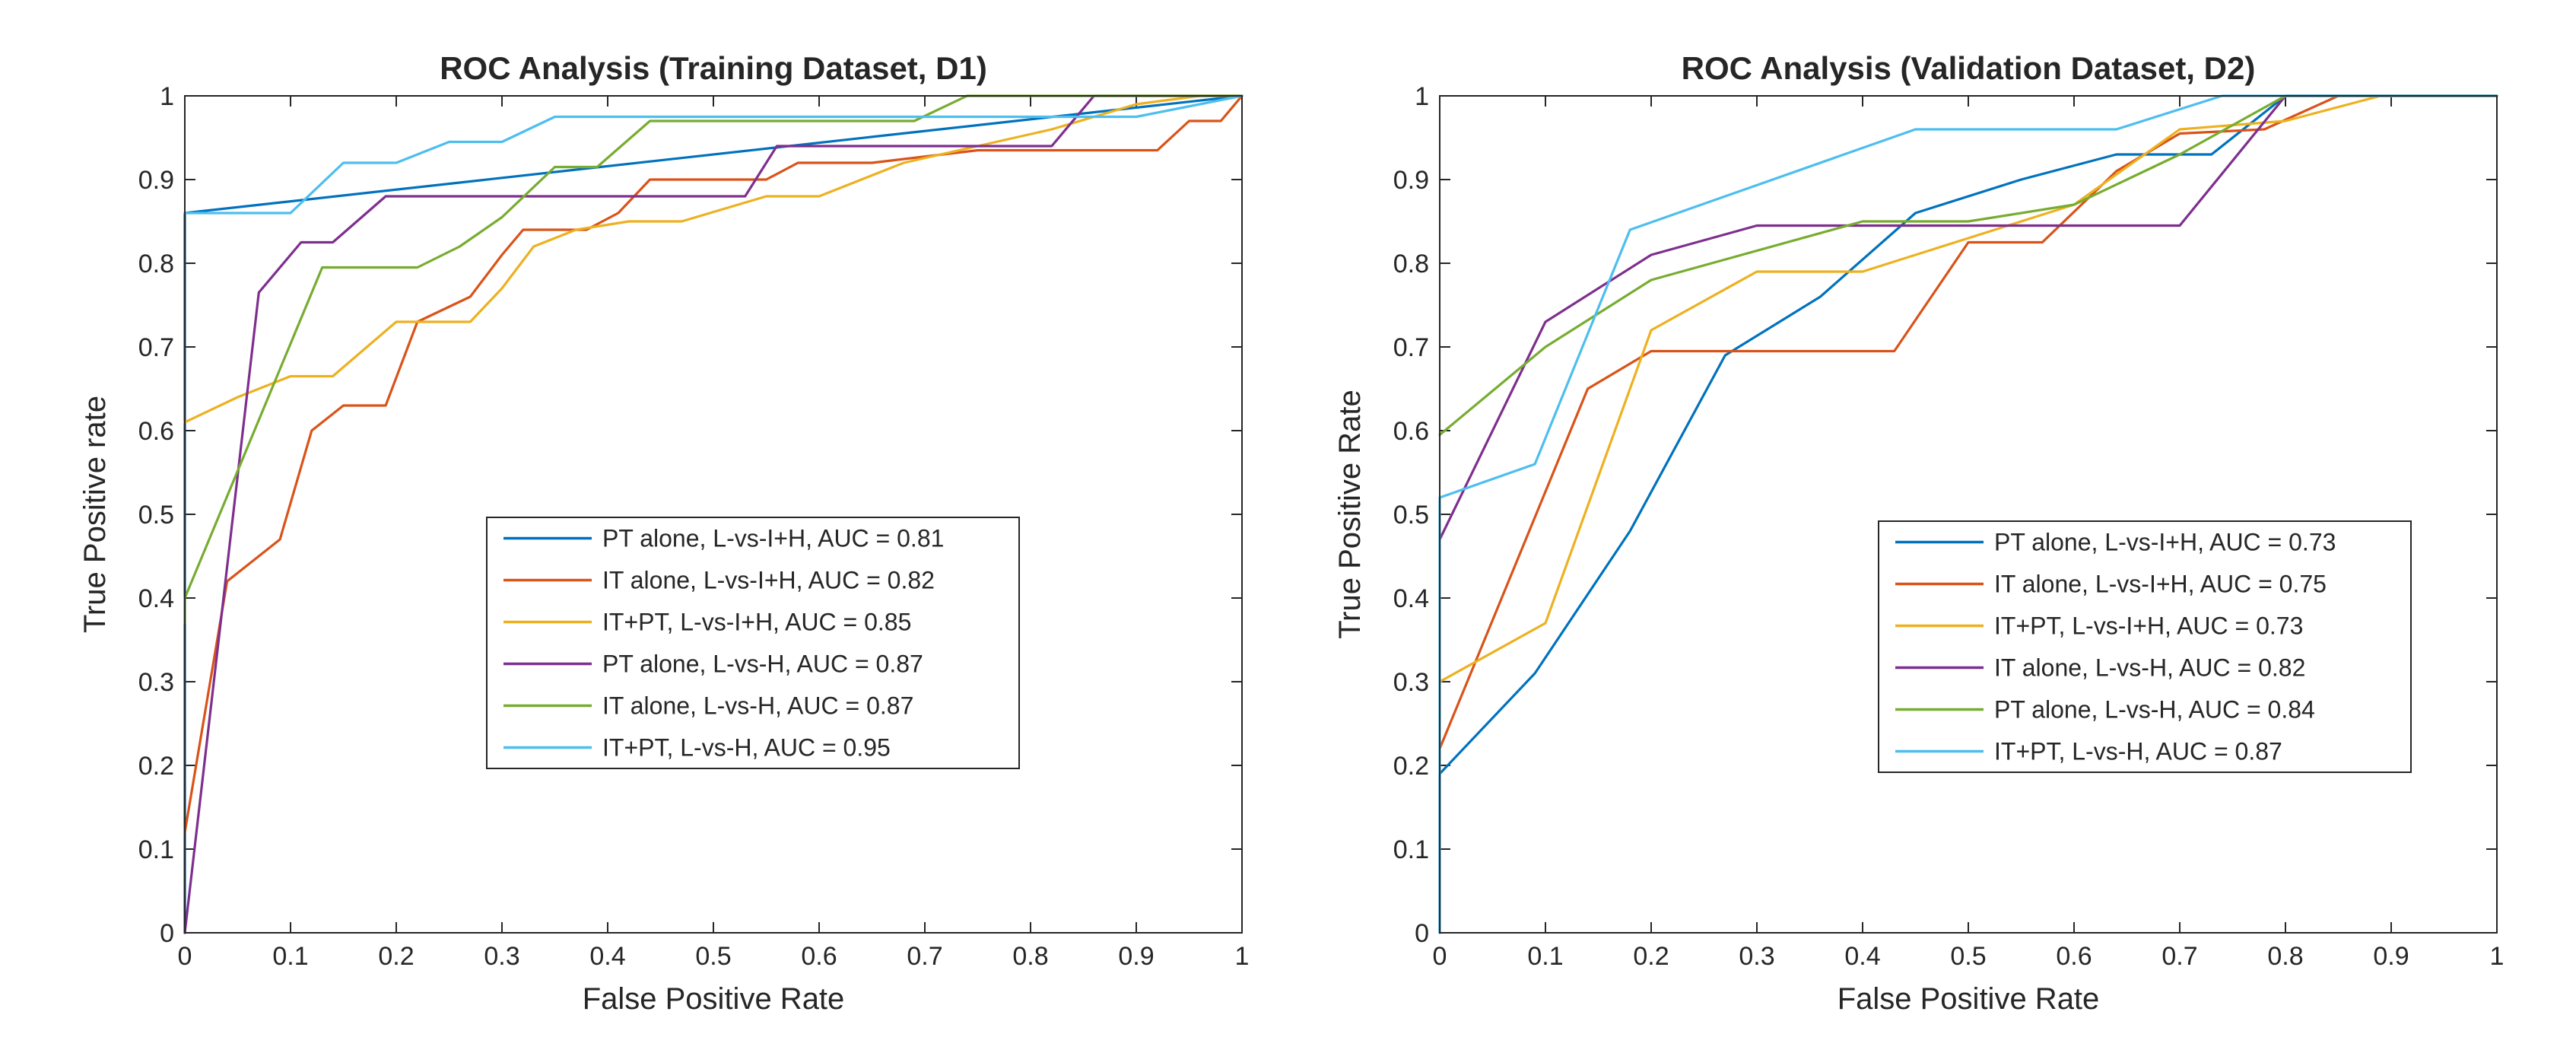 Image resolution: width=2576 pixels, height=1053 pixels. Describe the element at coordinates (1969, 68) in the screenshot. I see `chart-title: ROC Analysis (Validation Dataset, D2)` at that location.